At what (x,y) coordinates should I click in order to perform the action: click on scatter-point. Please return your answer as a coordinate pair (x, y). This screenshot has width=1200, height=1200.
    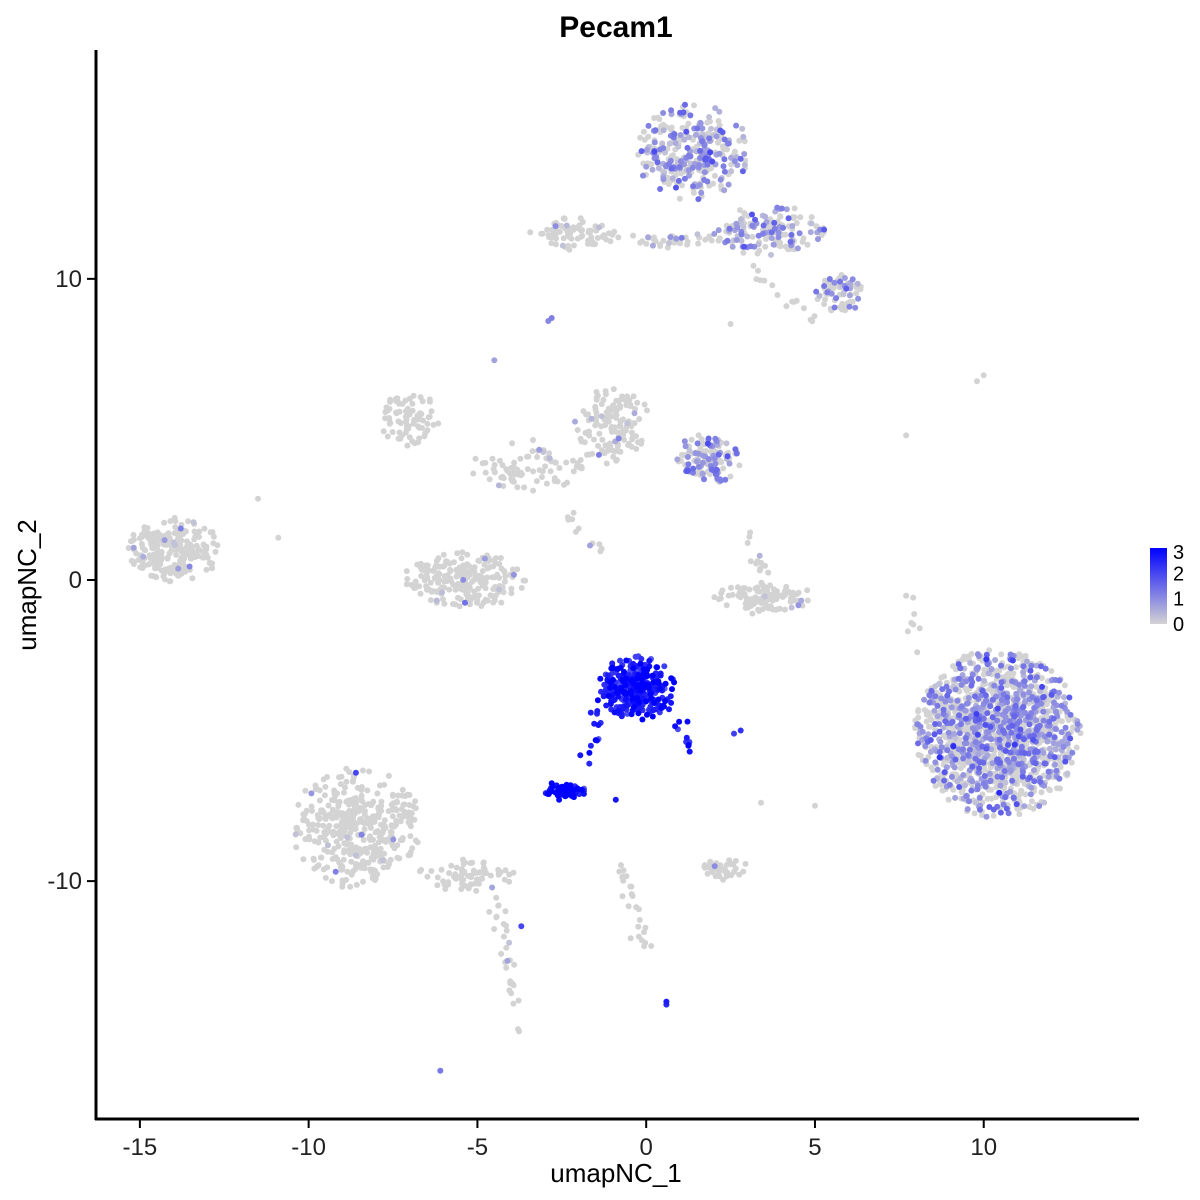
    Looking at the image, I should click on (906, 435).